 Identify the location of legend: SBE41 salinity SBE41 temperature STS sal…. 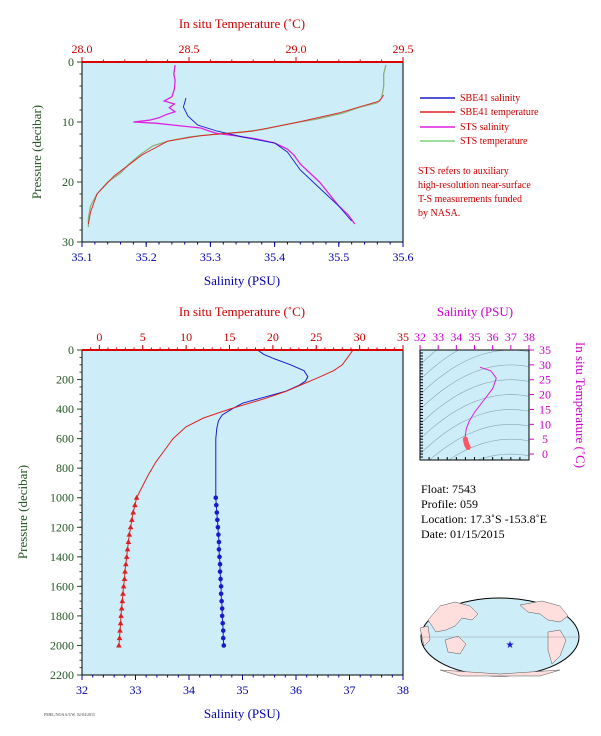
(478, 156).